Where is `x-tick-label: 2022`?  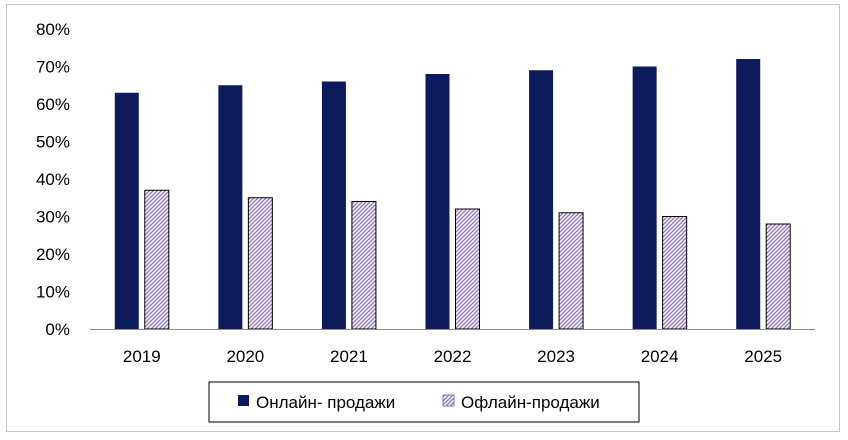
x-tick-label: 2022 is located at coordinates (453, 356).